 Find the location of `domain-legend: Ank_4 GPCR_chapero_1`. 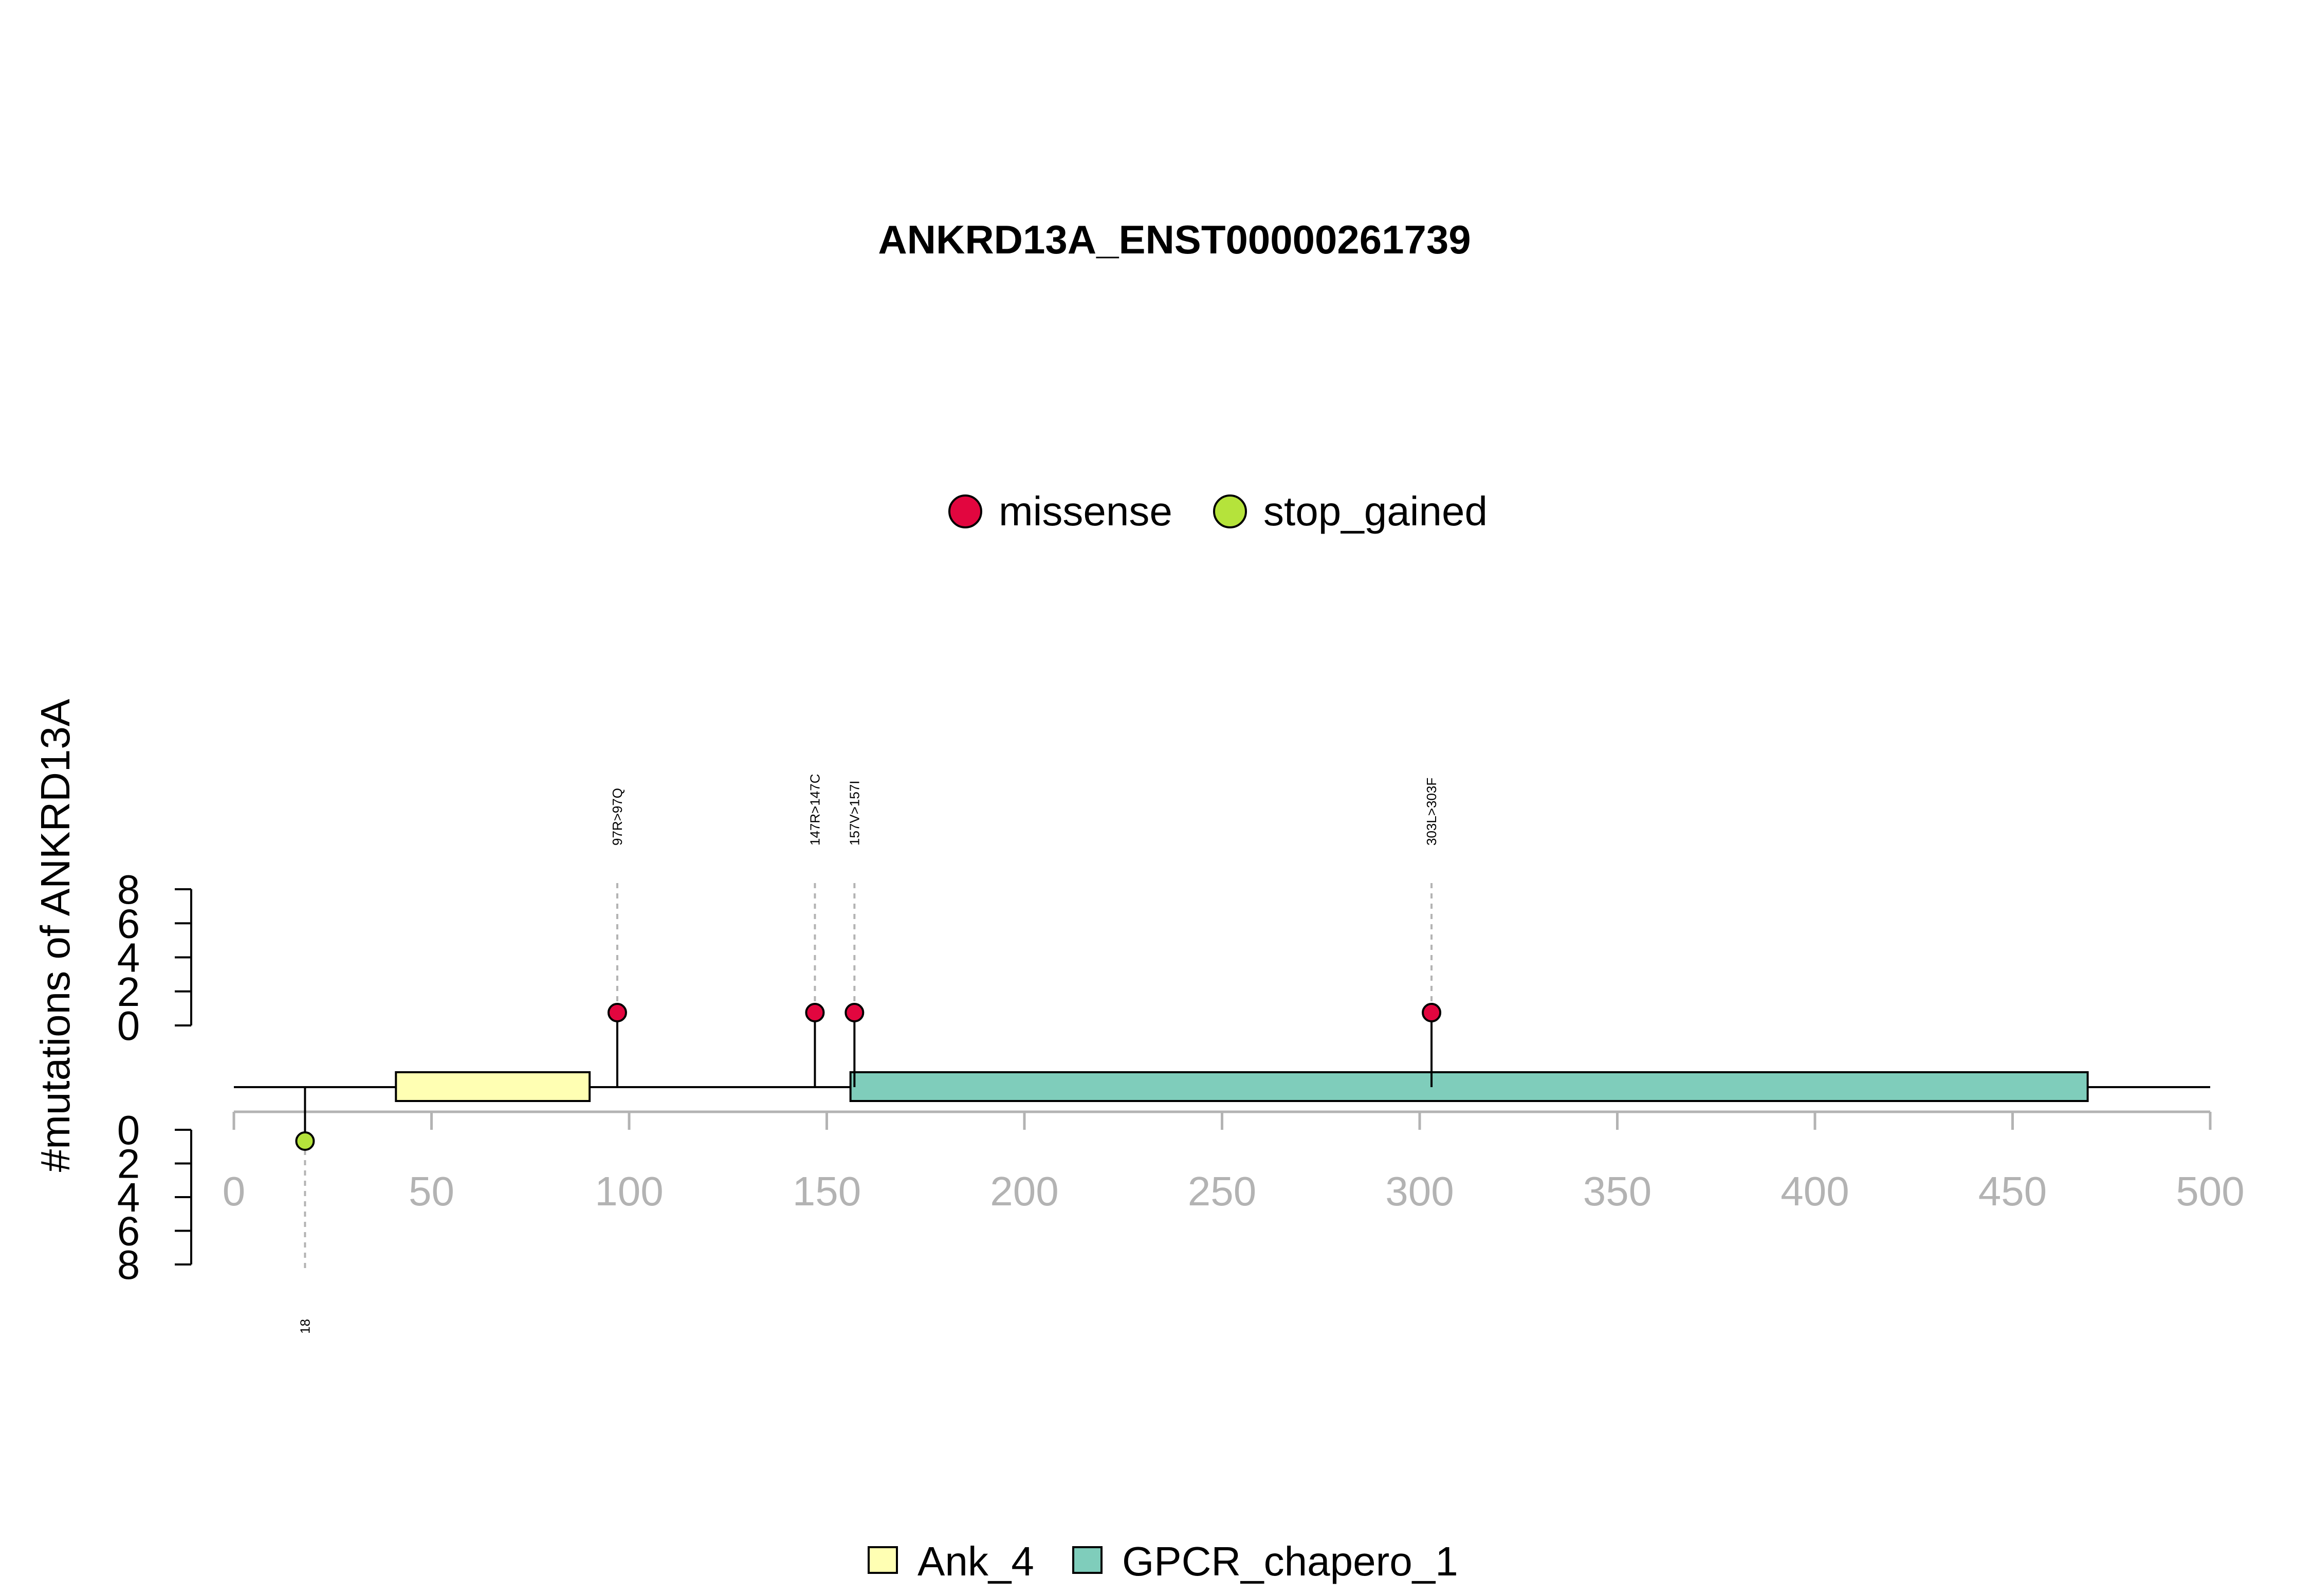

domain-legend: Ank_4 GPCR_chapero_1 is located at coordinates (1163, 1561).